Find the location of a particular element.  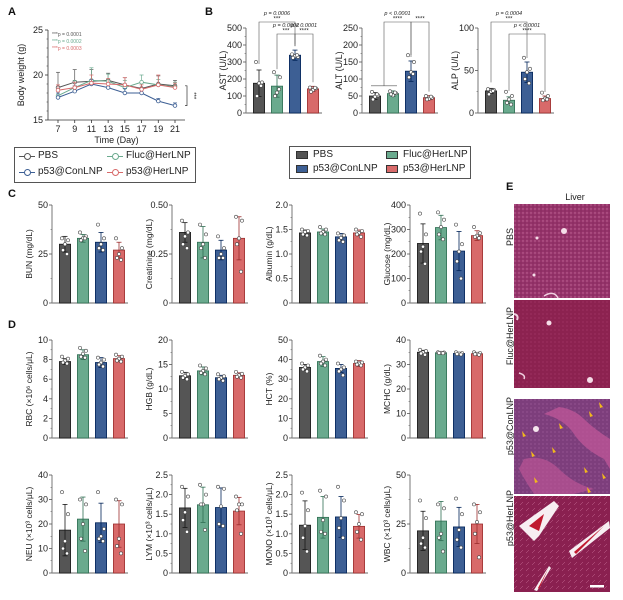

bar-group-Fluc@HerLNP is located at coordinates (277, 92).